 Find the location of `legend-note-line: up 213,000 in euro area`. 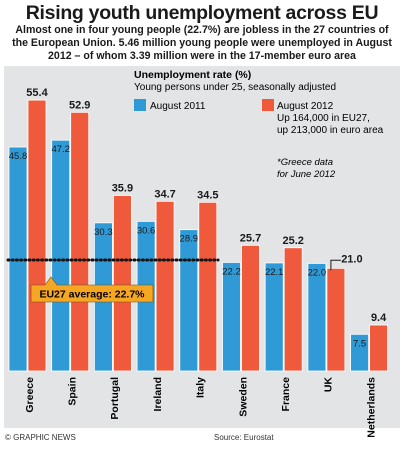

legend-note-line: up 213,000 in euro area is located at coordinates (330, 130).